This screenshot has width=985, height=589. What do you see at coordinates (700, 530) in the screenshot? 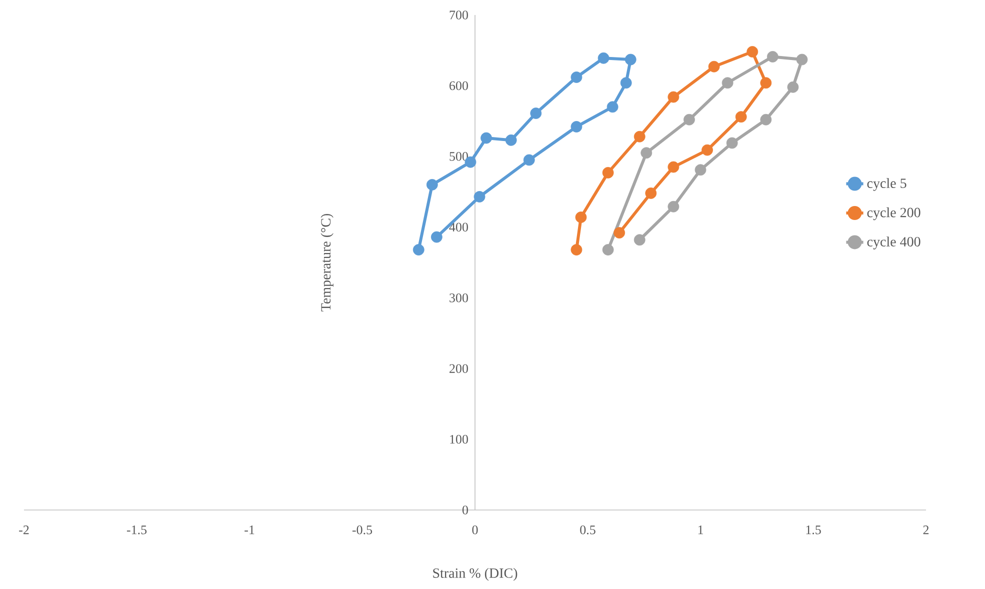
I see `x-tick-label: 1` at bounding box center [700, 530].